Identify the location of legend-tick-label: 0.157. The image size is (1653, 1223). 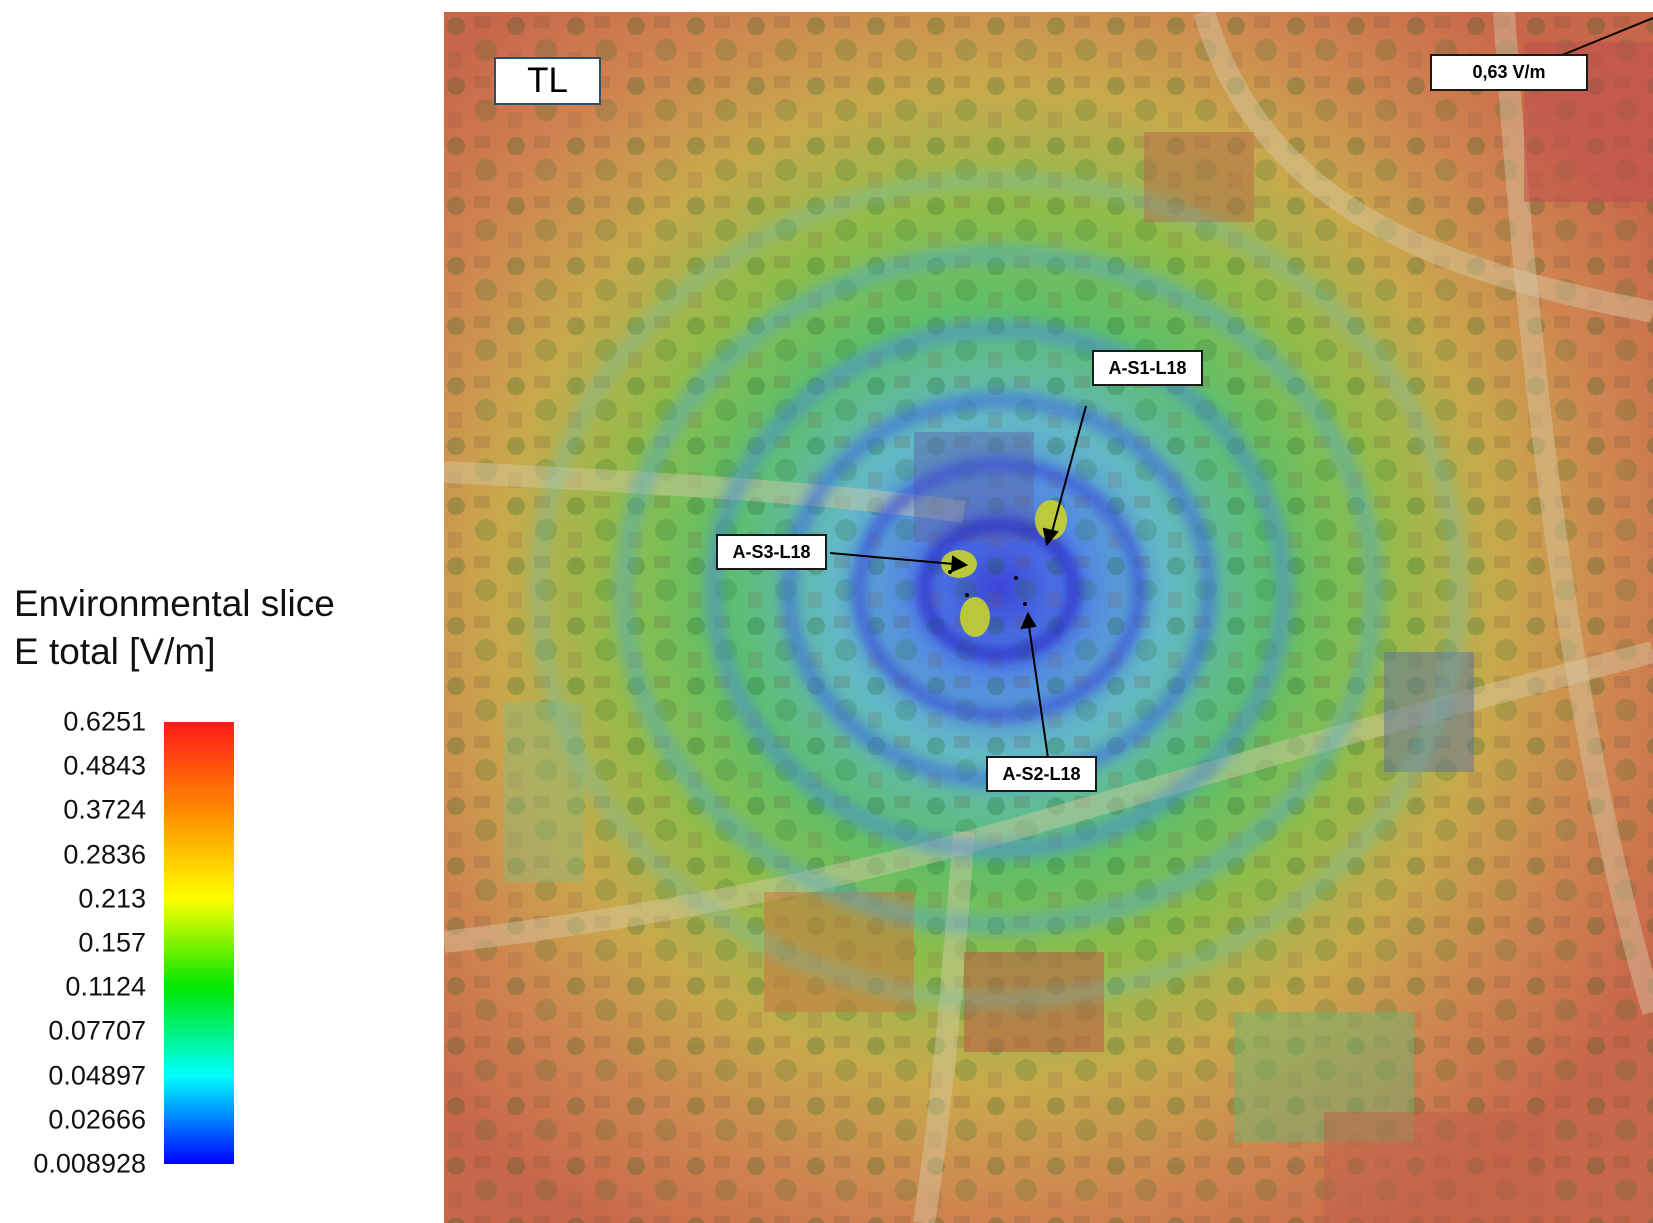
(112, 942).